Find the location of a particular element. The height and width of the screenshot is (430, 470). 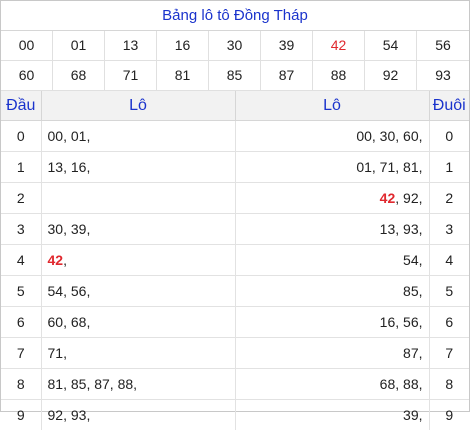

table-header-row: Đầu Lô Lô Đuôi is located at coordinates (235, 106).